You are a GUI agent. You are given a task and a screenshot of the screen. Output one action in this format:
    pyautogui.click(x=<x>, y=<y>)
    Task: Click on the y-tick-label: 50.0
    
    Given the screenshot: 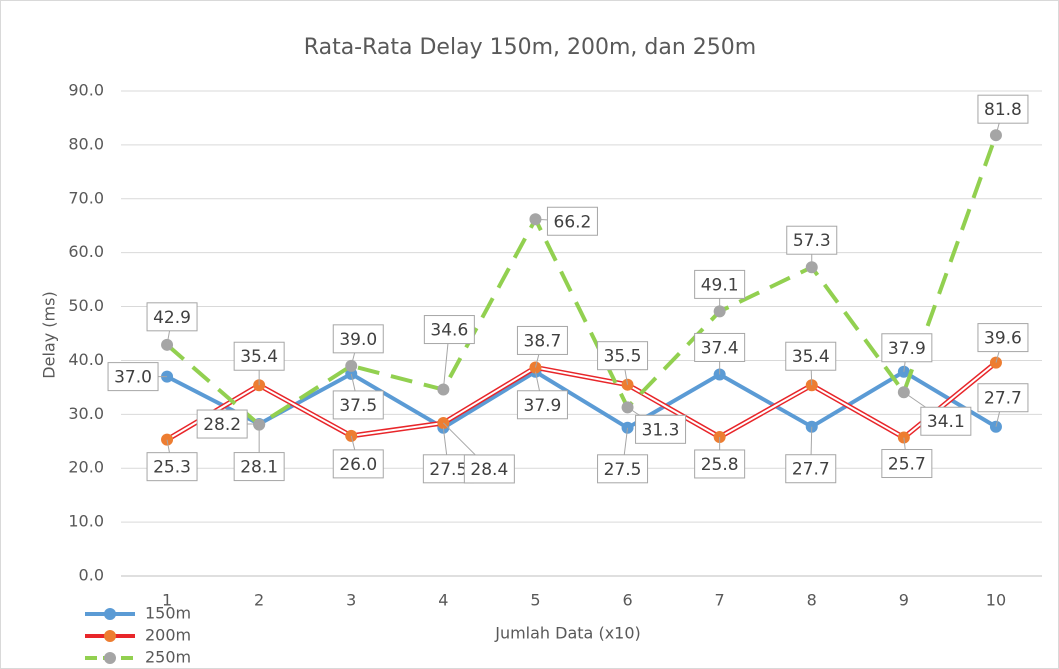 What is the action you would take?
    pyautogui.click(x=86, y=305)
    